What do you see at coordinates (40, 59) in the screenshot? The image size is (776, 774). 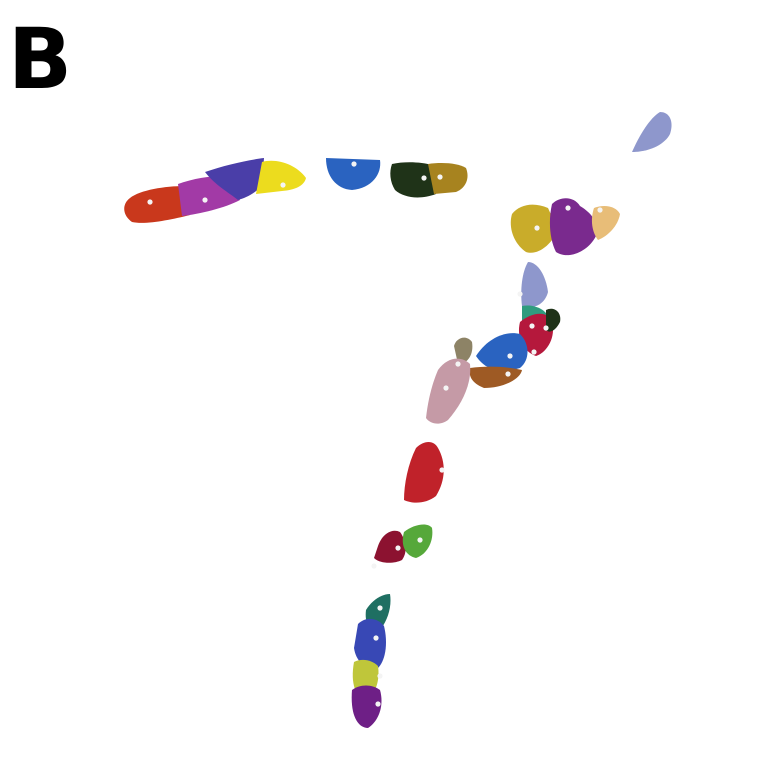 I see `panel-label: B` at bounding box center [40, 59].